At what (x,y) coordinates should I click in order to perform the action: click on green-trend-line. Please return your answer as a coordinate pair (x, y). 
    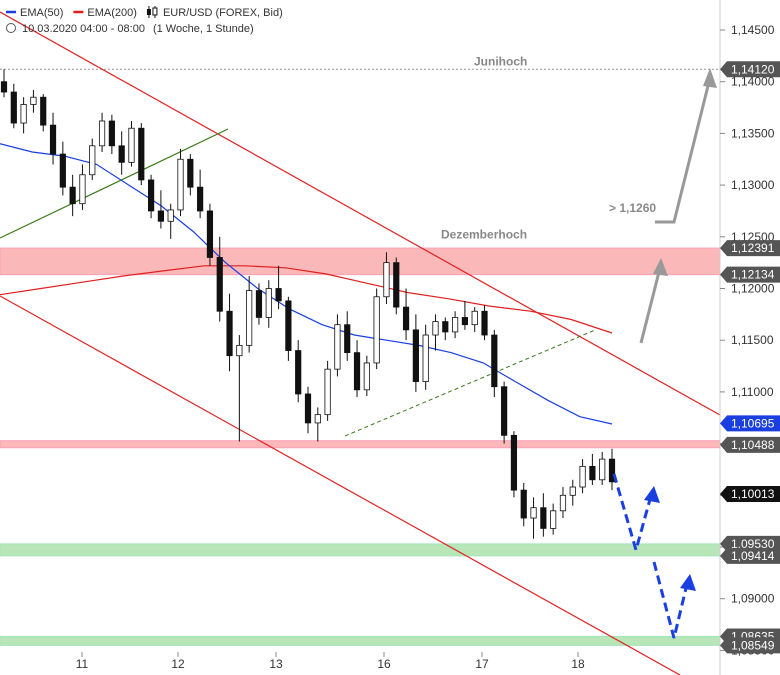
    Looking at the image, I should click on (114, 183).